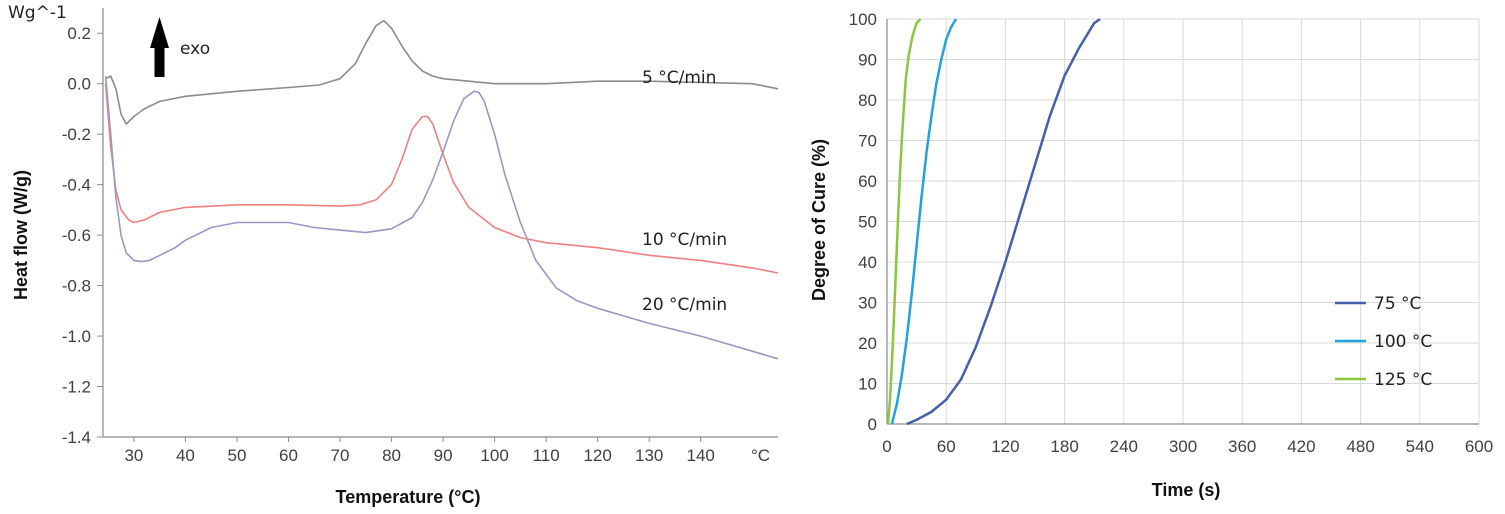 The height and width of the screenshot is (514, 1505). I want to click on cure-legend: 75 °C 100 °C 125 °C, so click(1383, 342).